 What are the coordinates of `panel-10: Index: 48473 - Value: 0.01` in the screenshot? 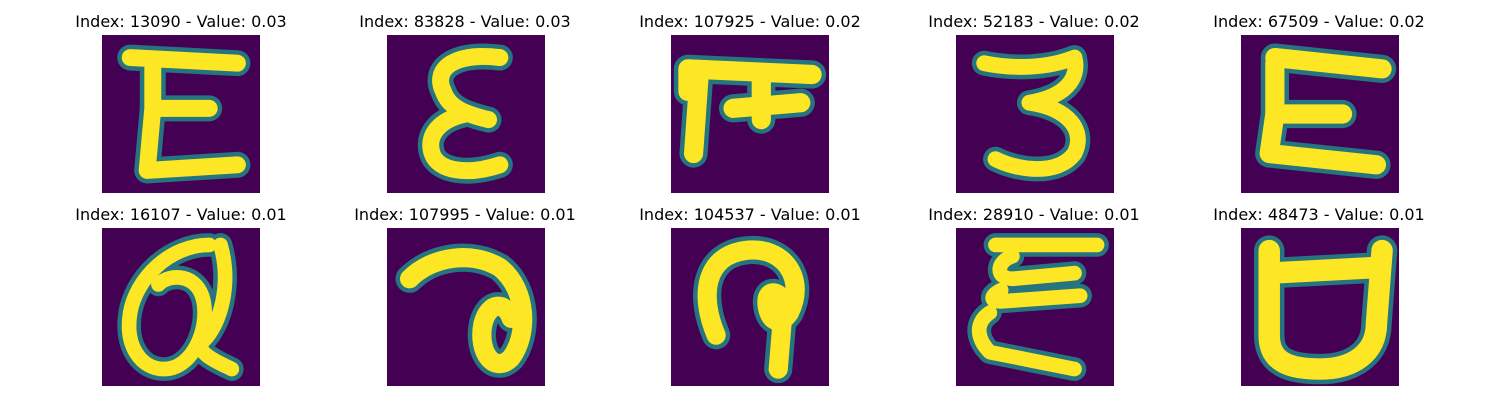 It's located at (1319, 298).